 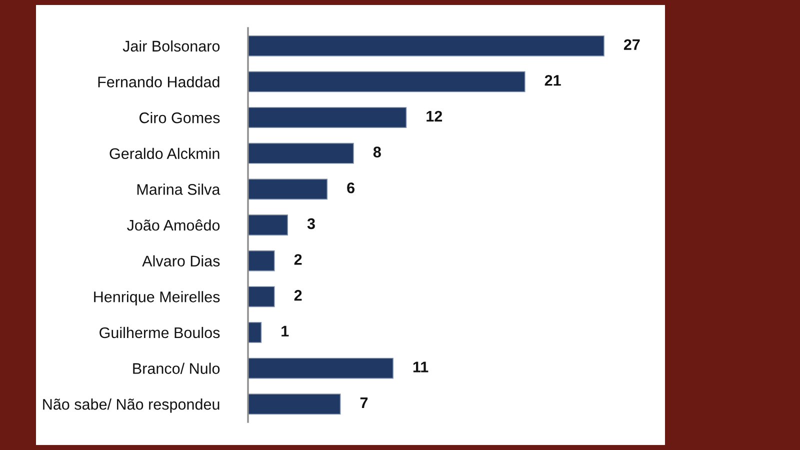 I want to click on data-label: 3, so click(x=311, y=224).